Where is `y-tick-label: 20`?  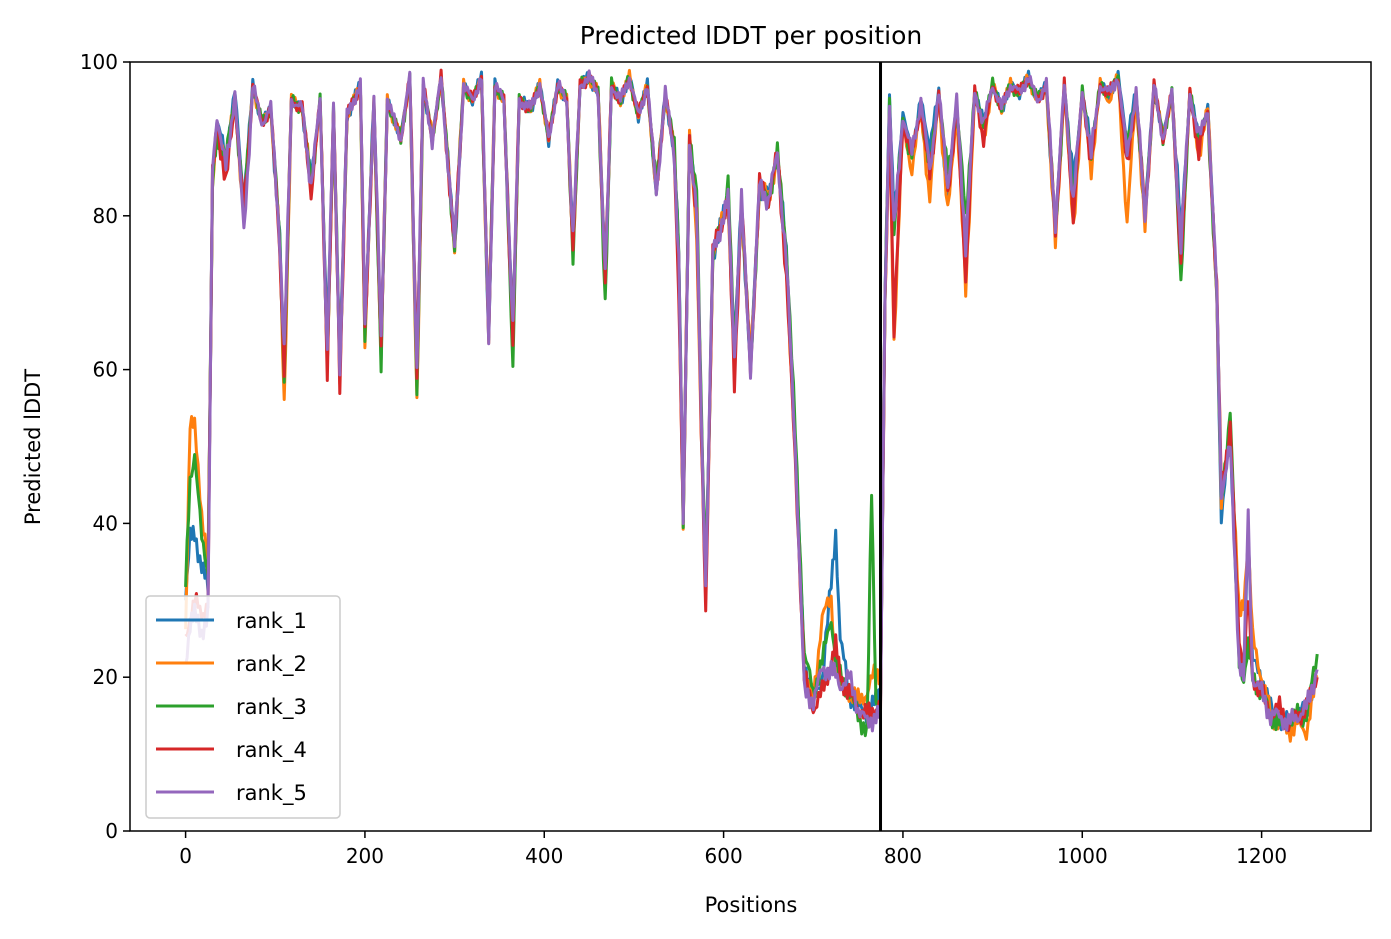 y-tick-label: 20 is located at coordinates (105, 677).